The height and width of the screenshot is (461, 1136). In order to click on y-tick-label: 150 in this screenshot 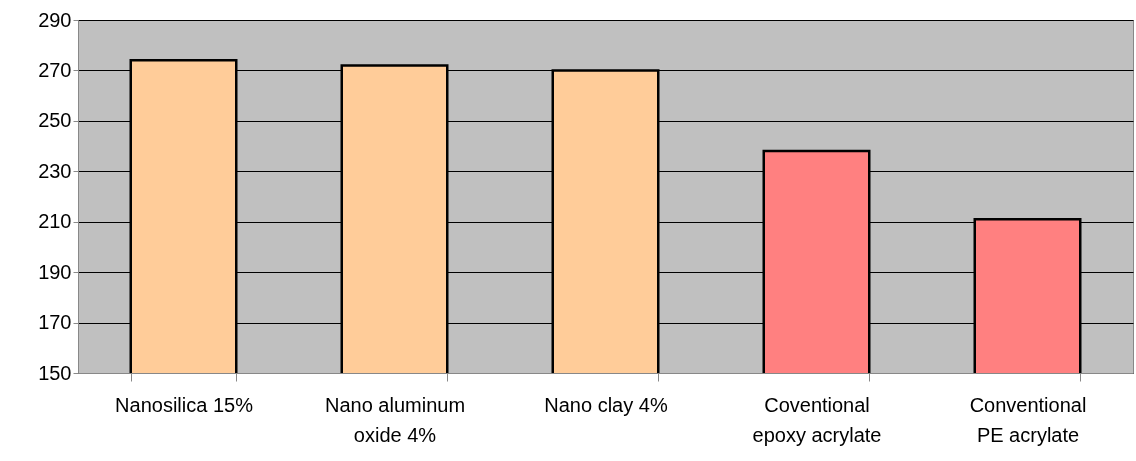, I will do `click(55, 372)`.